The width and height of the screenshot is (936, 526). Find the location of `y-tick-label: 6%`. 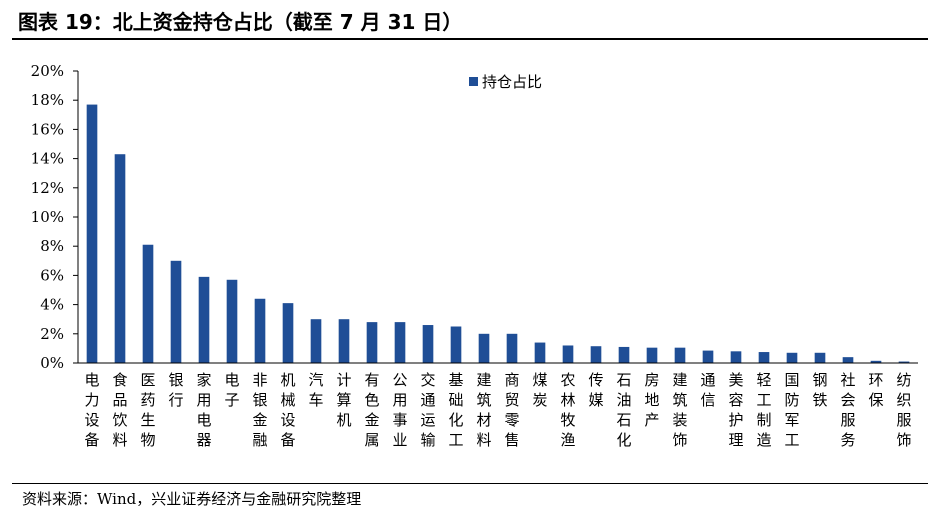

y-tick-label: 6% is located at coordinates (52, 275).